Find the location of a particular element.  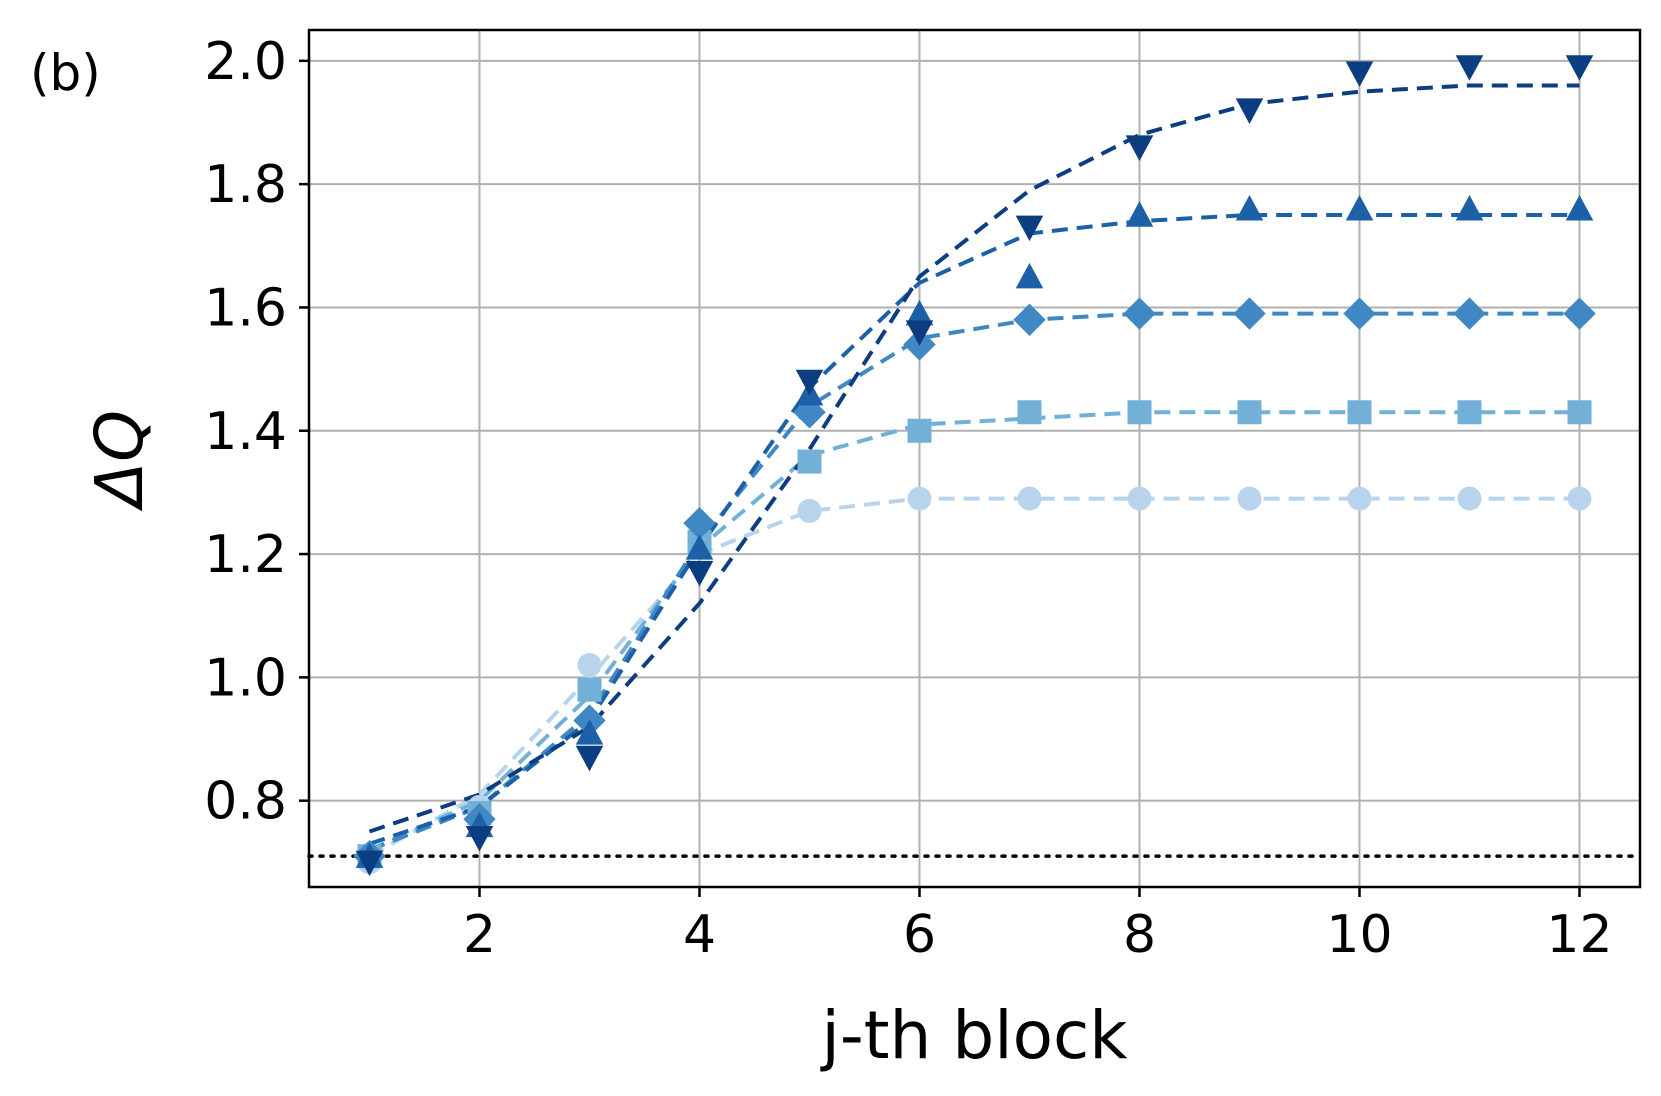

x-tick-label: 4 is located at coordinates (699, 935).